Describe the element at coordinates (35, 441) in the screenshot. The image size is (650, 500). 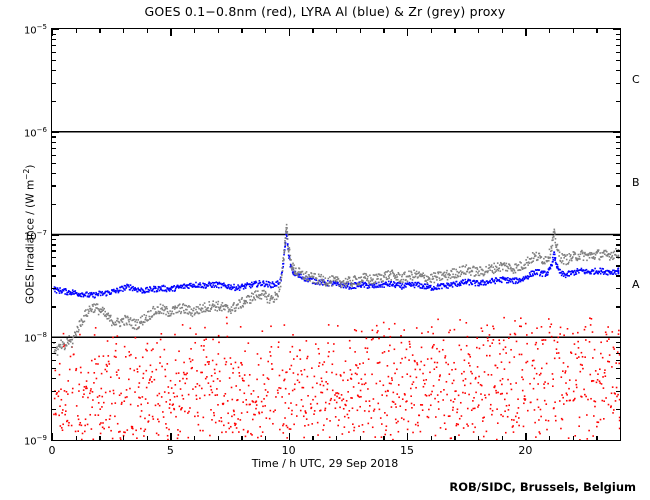
I see `y-tick-label: 10⁻⁹` at that location.